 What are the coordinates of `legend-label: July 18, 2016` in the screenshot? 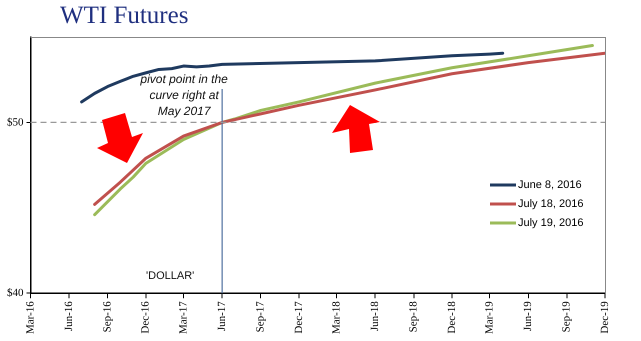 It's located at (551, 204).